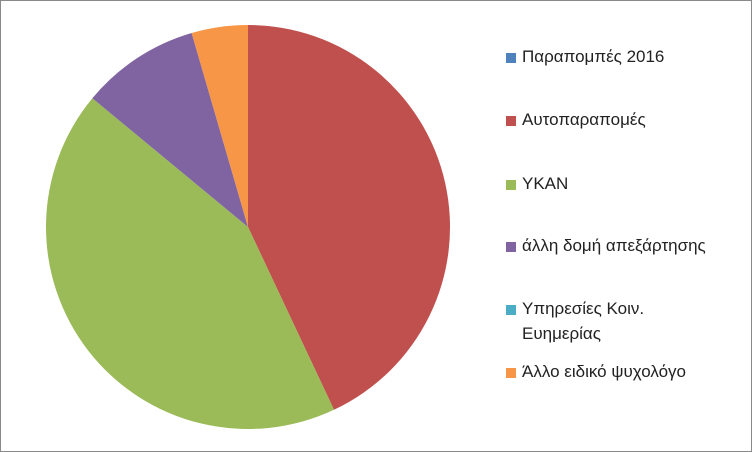  I want to click on legend-label: Άλλο ειδικό ψυχολόγο, so click(604, 371).